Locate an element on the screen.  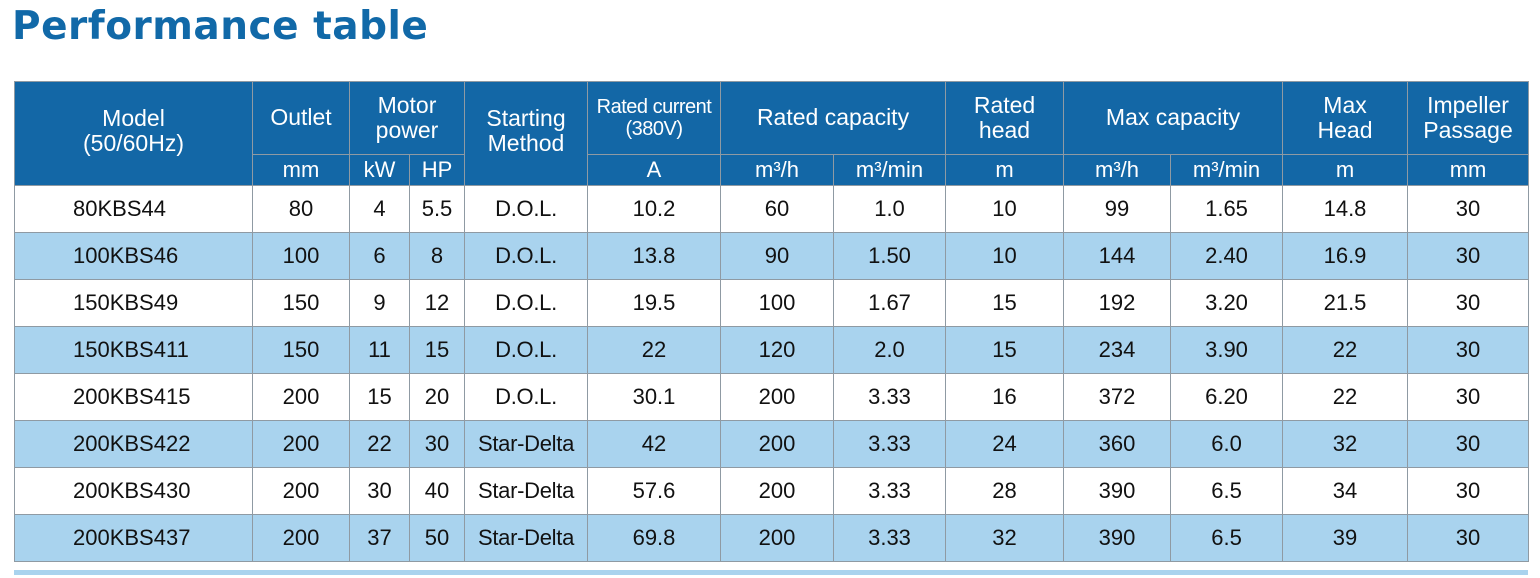
cell-max-head: 21.5 is located at coordinates (1345, 303).